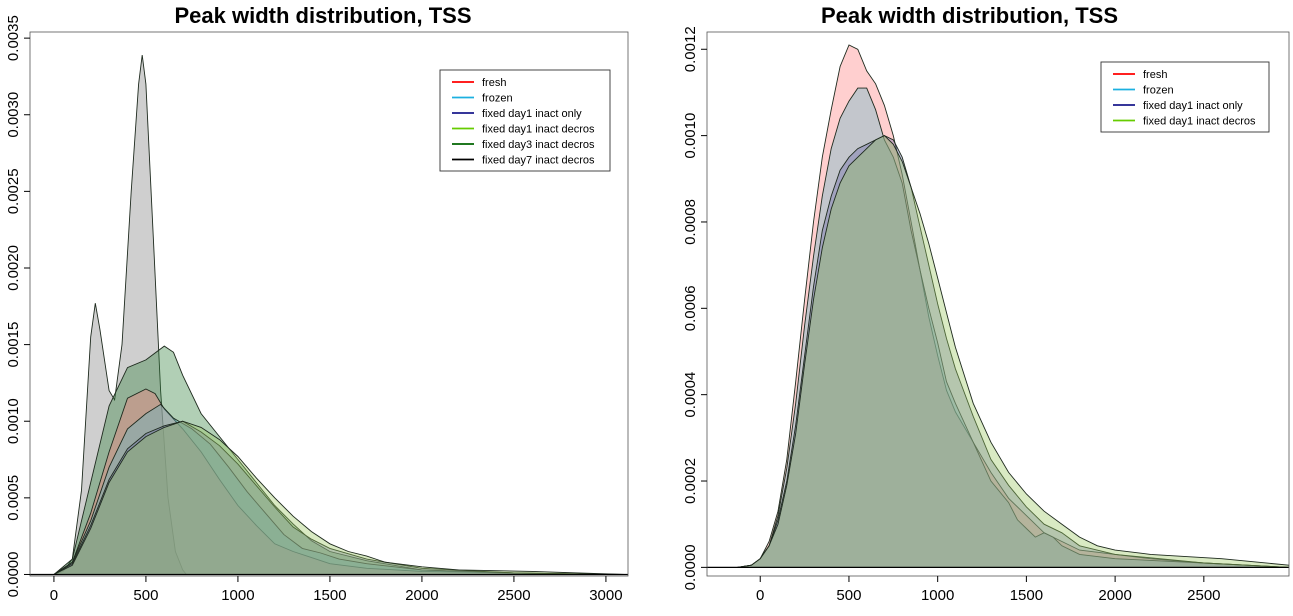 The height and width of the screenshot is (616, 1293). What do you see at coordinates (690, 481) in the screenshot?
I see `y-tick-label: 0.0002` at bounding box center [690, 481].